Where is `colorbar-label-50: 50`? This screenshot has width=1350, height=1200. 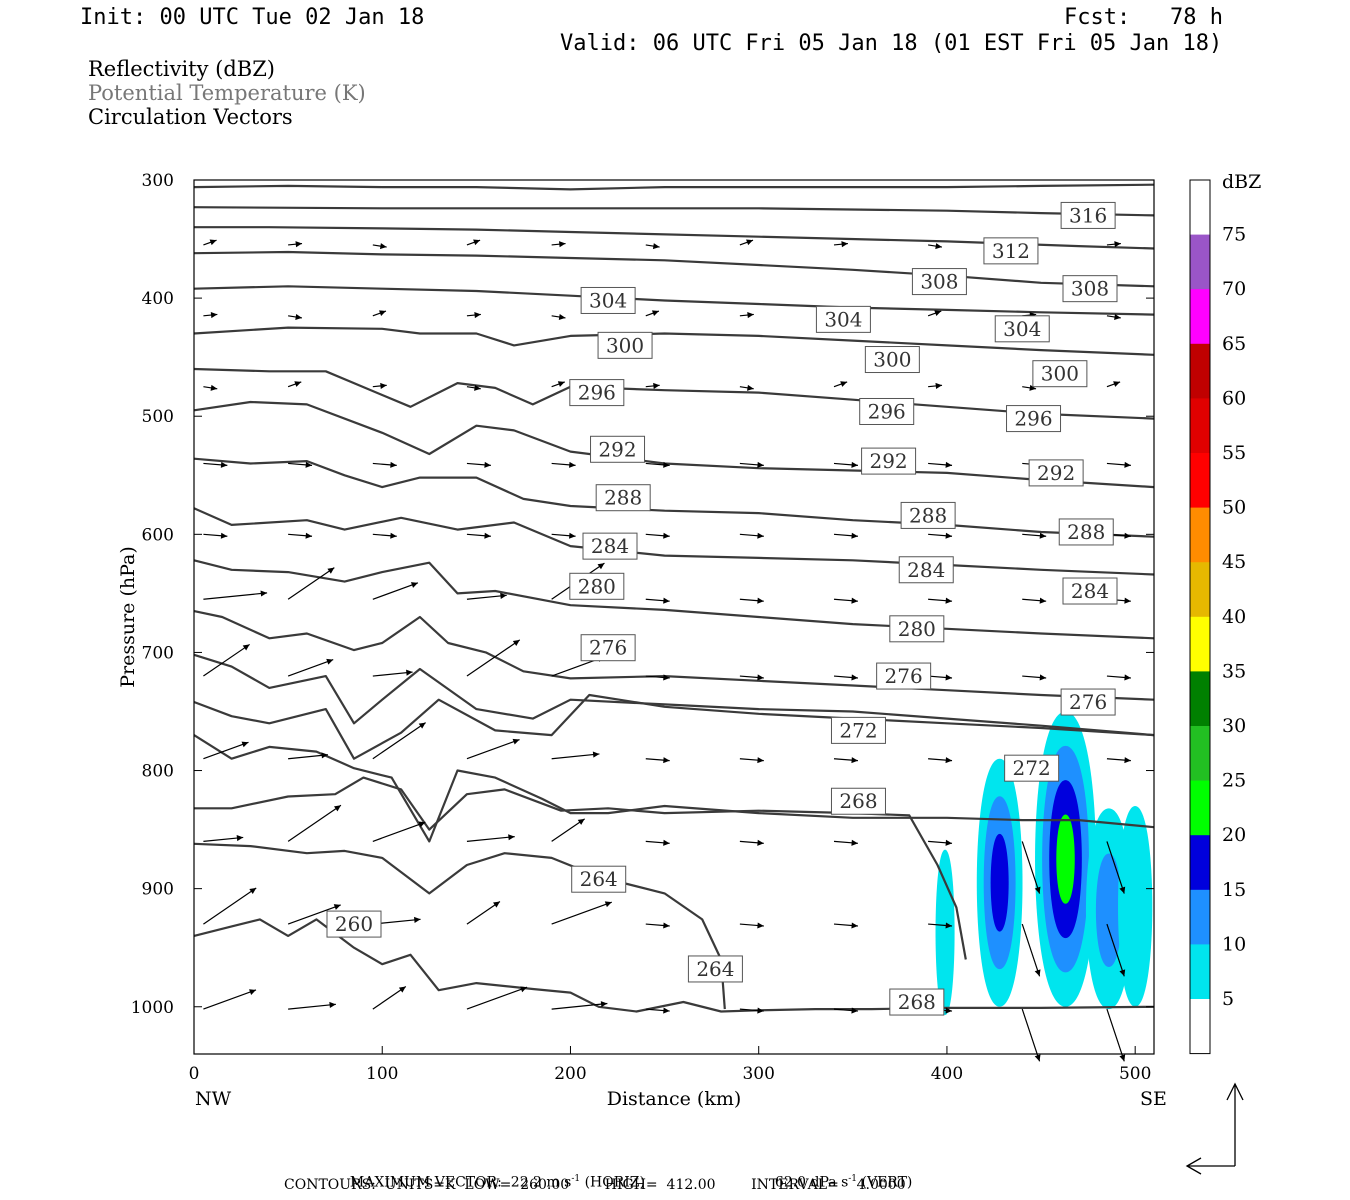
colorbar-label-50: 50 is located at coordinates (1234, 508).